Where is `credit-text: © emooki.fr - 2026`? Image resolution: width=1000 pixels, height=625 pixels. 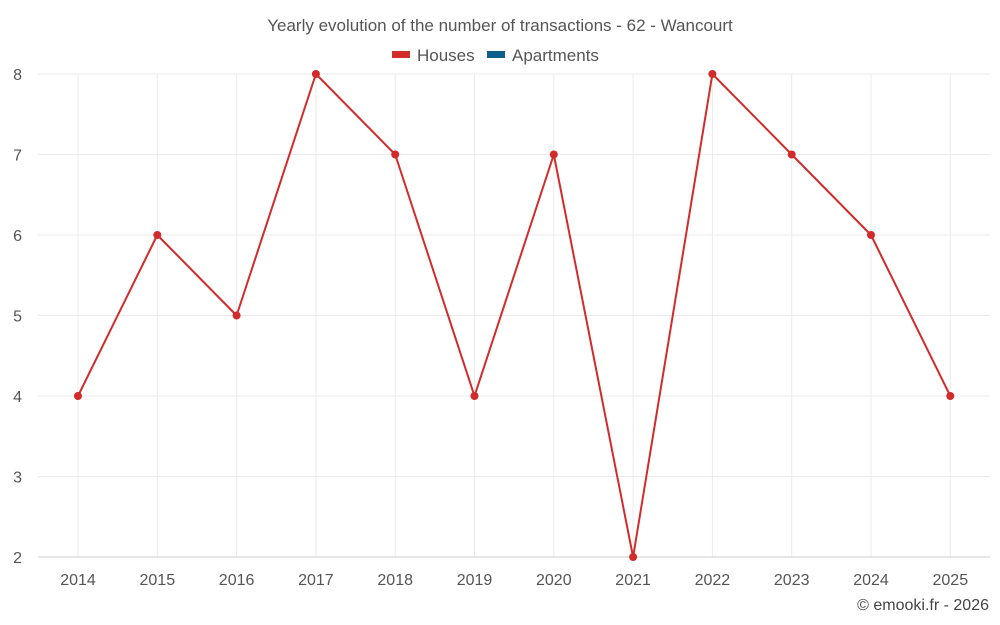 credit-text: © emooki.fr - 2026 is located at coordinates (923, 605).